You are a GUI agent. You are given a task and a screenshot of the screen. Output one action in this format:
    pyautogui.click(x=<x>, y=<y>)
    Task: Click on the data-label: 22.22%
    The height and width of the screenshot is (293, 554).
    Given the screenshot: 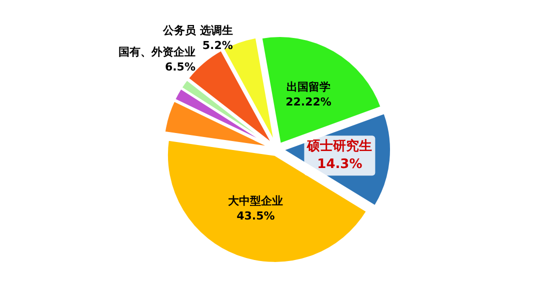 What is the action you would take?
    pyautogui.click(x=309, y=102)
    